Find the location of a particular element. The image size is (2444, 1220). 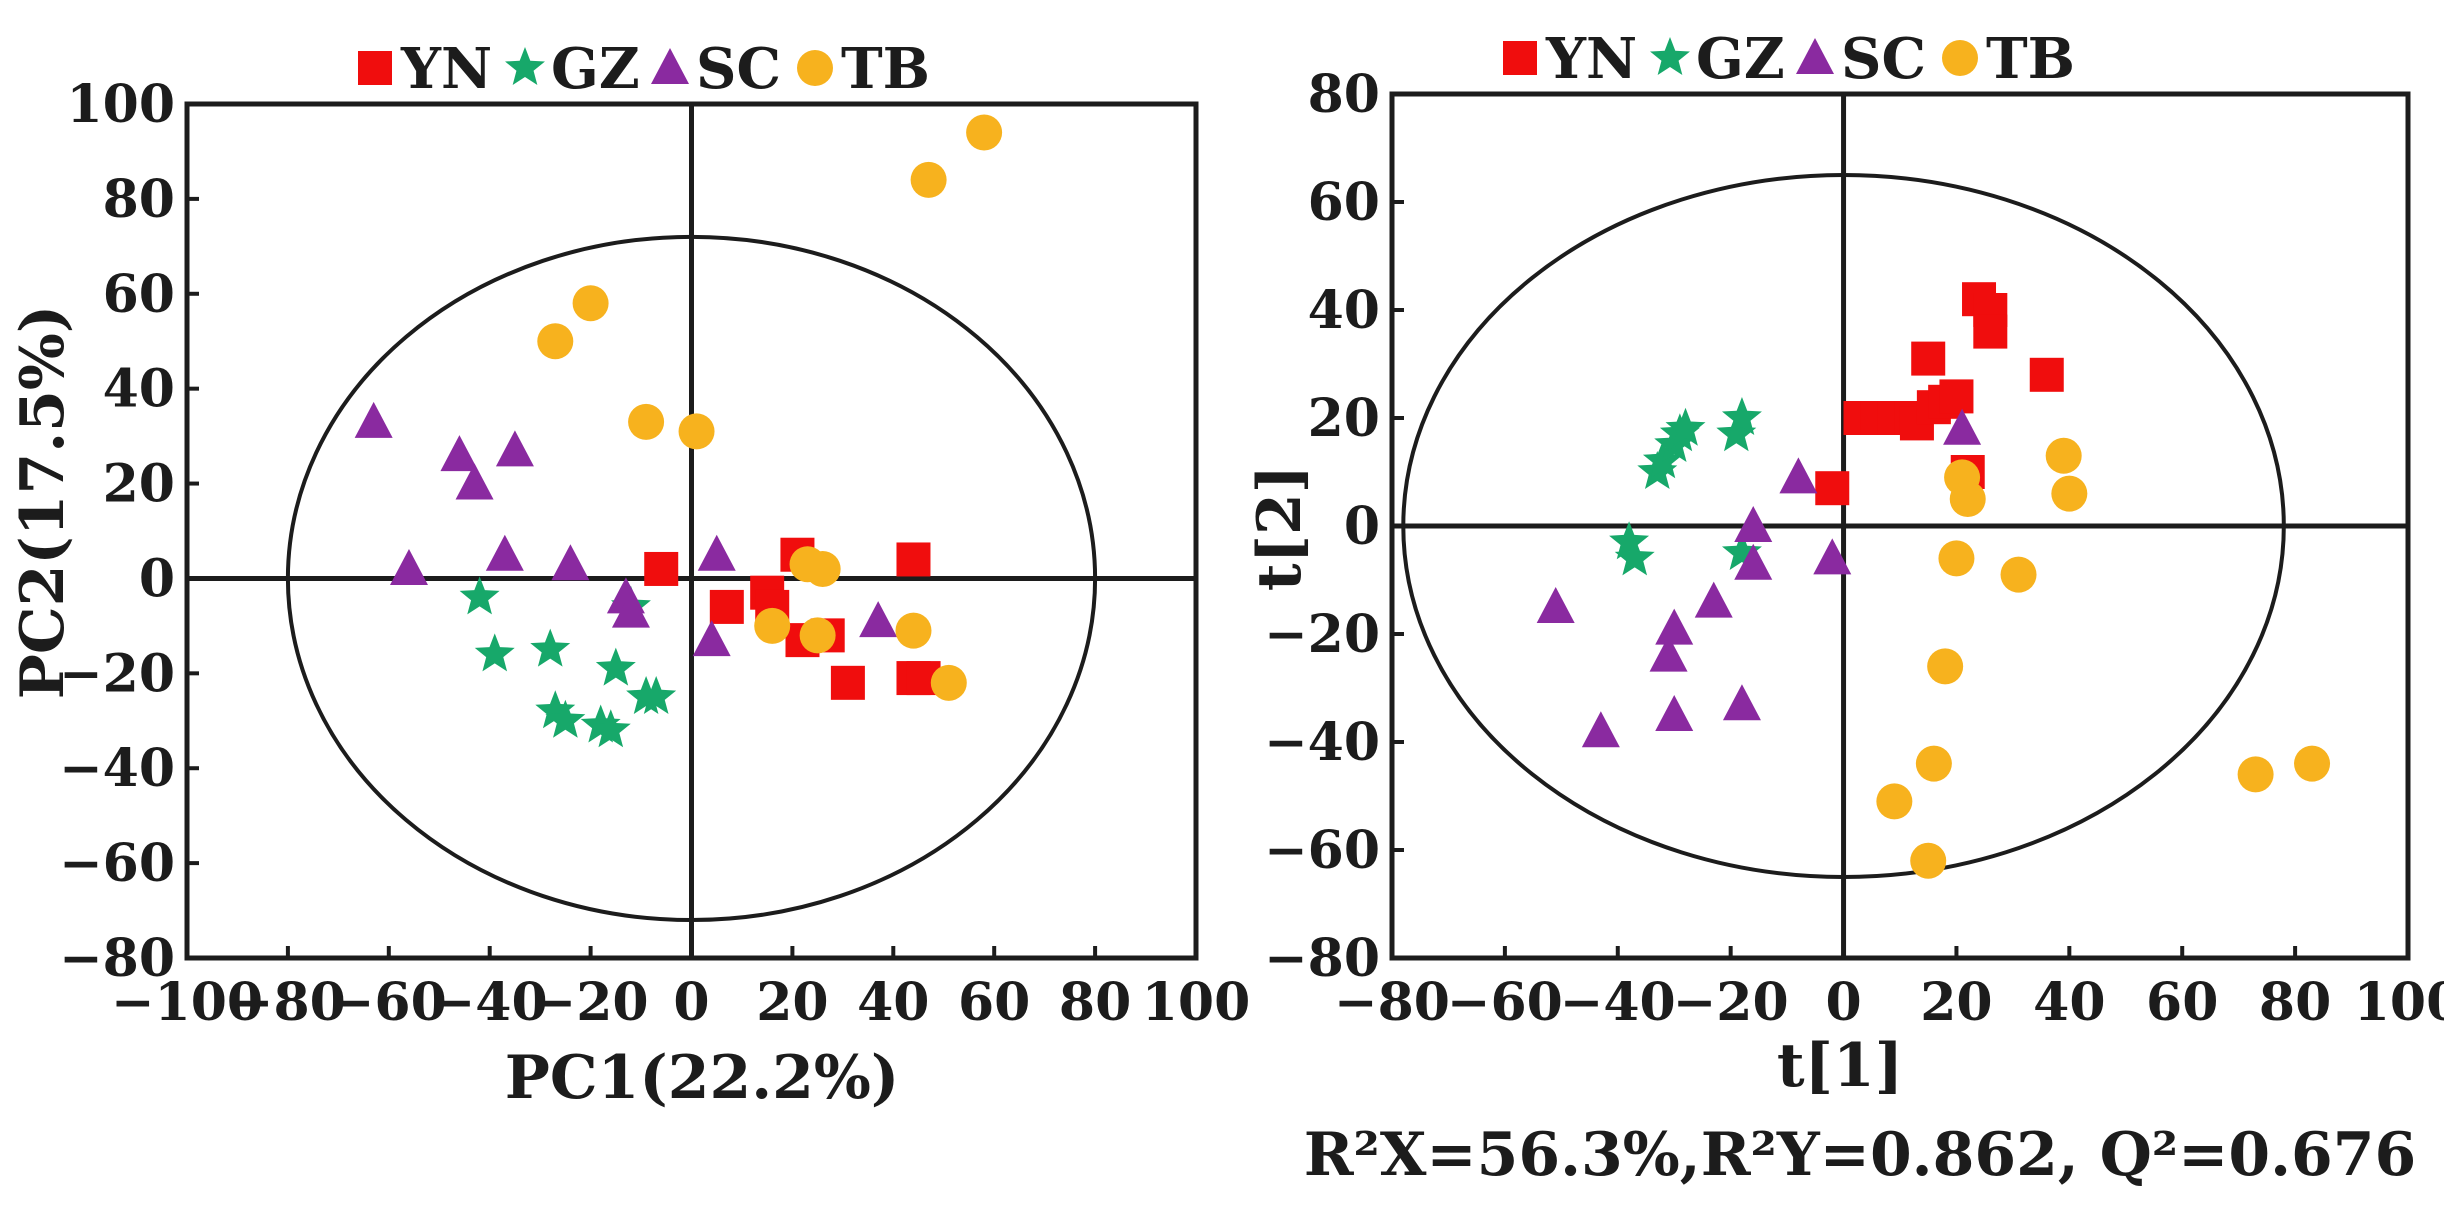

y-tick-label: 0 is located at coordinates (157, 578).